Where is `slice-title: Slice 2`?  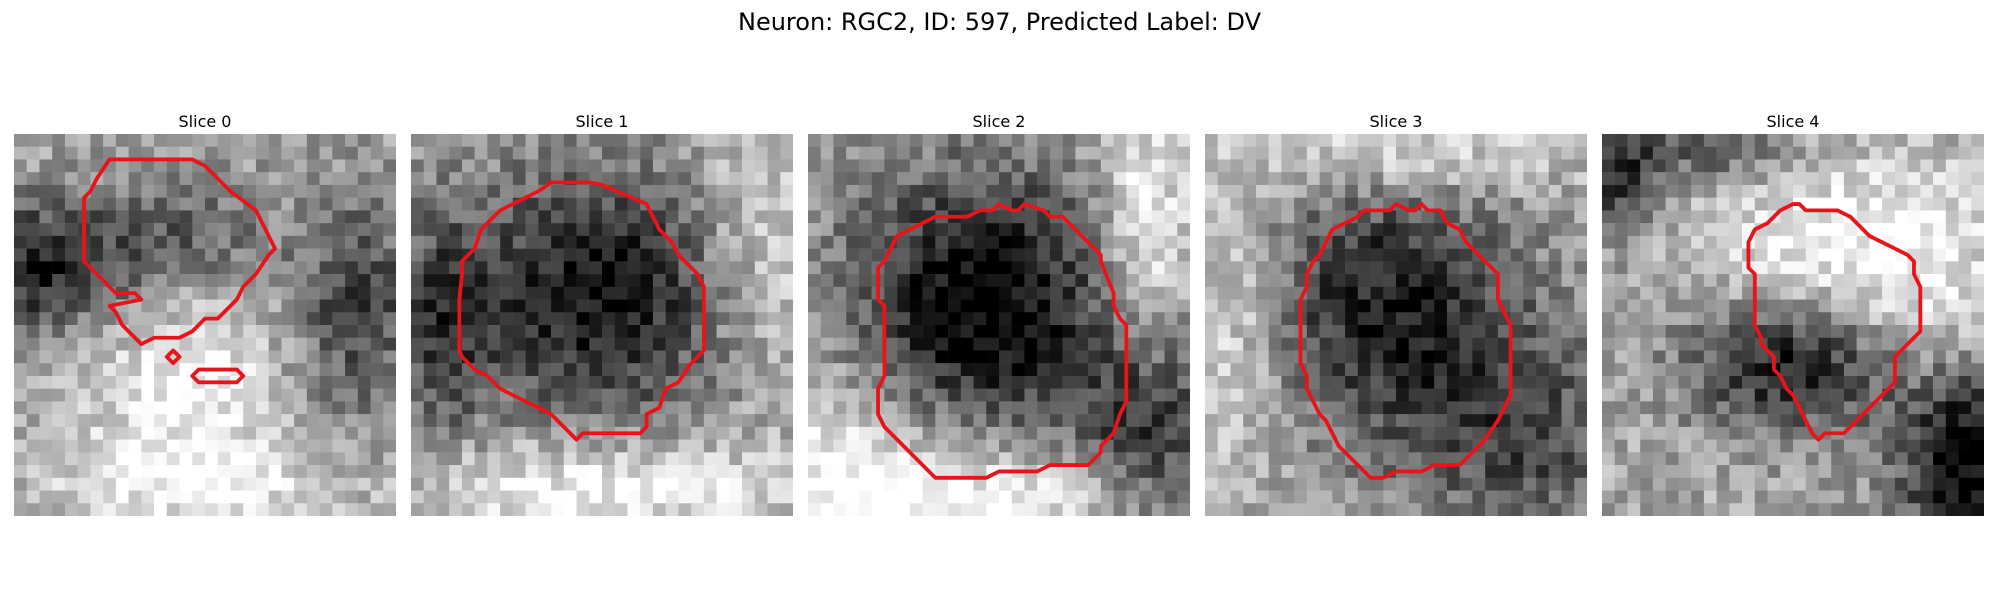
slice-title: Slice 2 is located at coordinates (999, 121).